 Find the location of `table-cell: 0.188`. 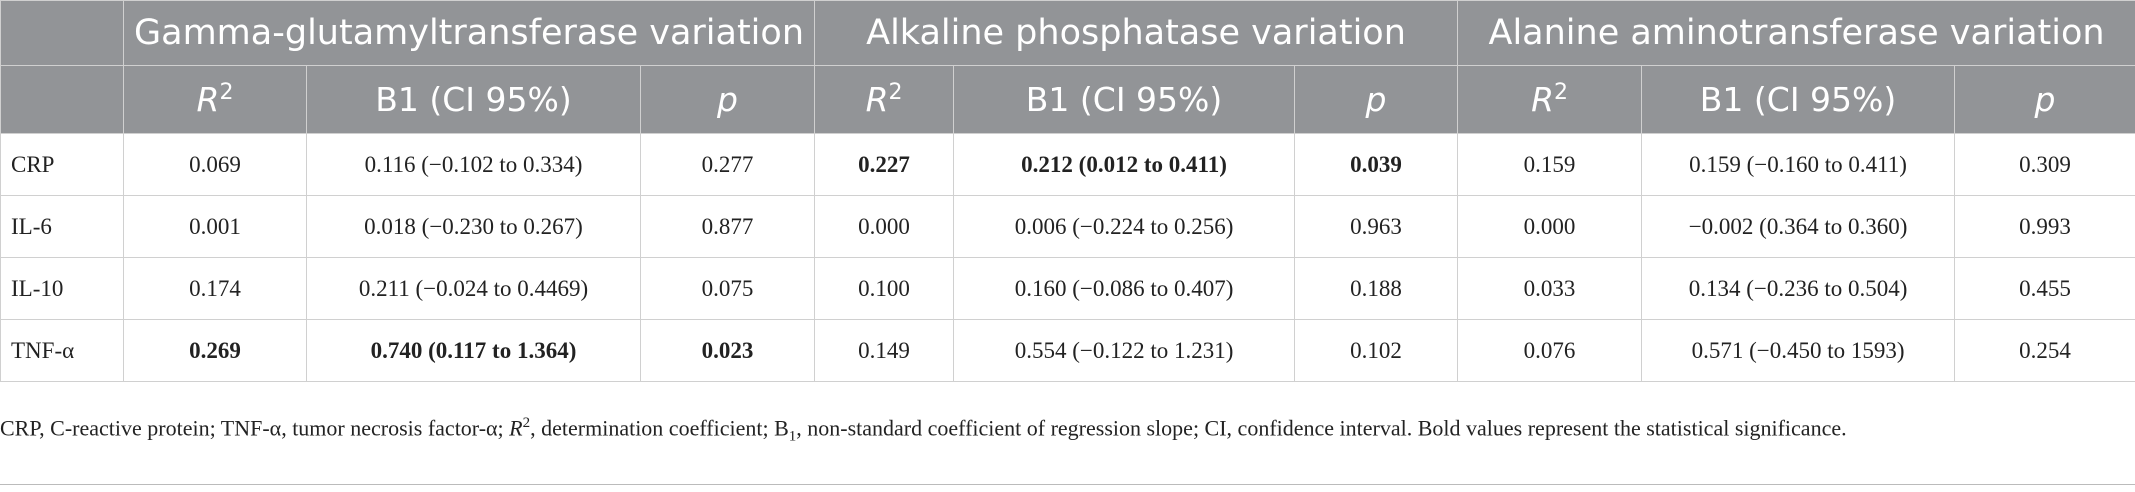

table-cell: 0.188 is located at coordinates (1376, 288).